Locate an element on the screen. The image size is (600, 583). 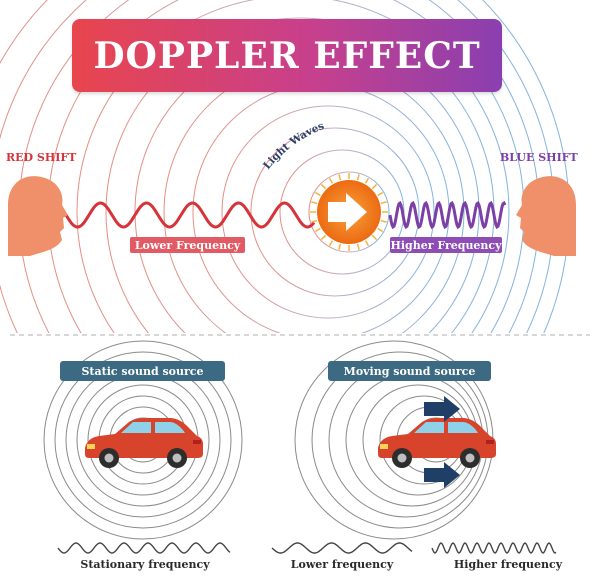
observer-left-head-icon is located at coordinates (38, 216).